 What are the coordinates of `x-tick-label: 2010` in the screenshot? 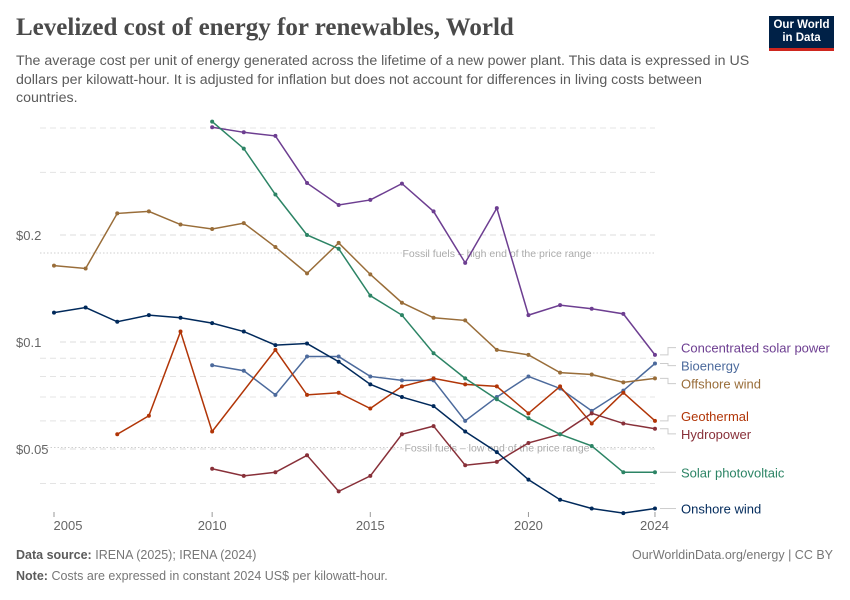 It's located at (212, 525).